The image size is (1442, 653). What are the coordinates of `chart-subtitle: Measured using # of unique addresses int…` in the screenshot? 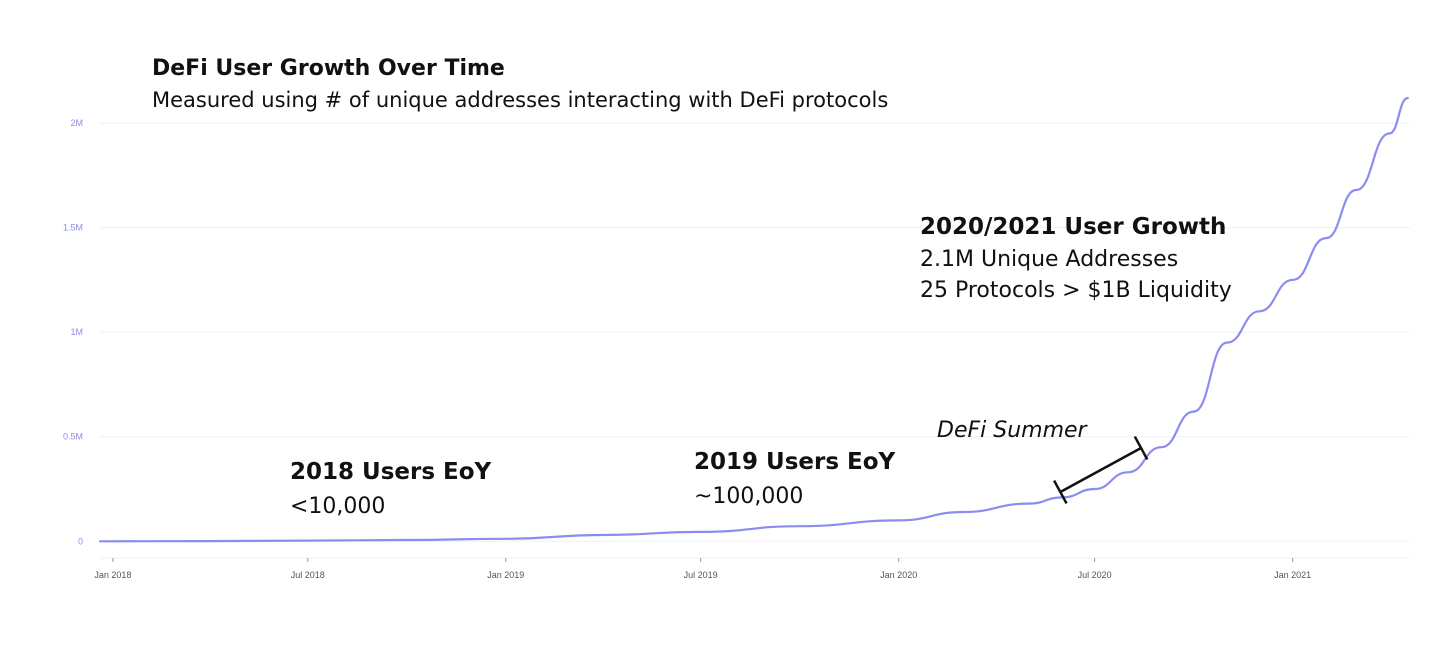 It's located at (520, 100).